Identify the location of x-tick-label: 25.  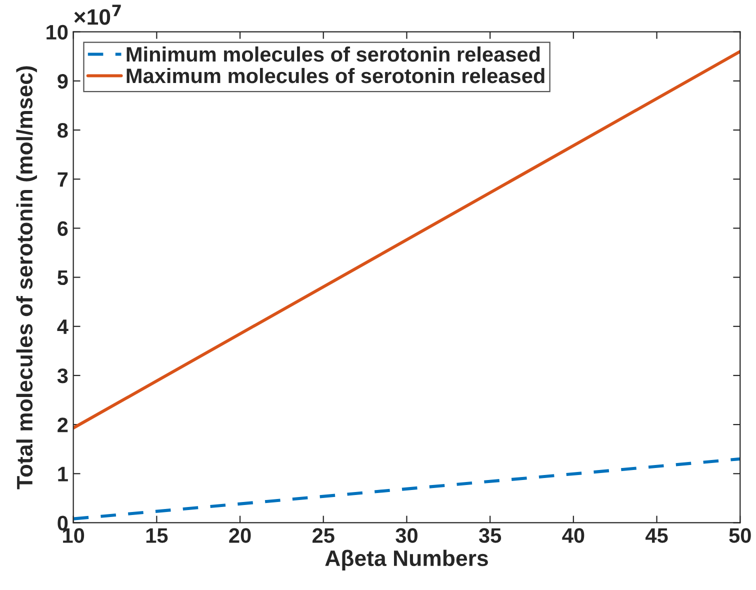
(323, 535).